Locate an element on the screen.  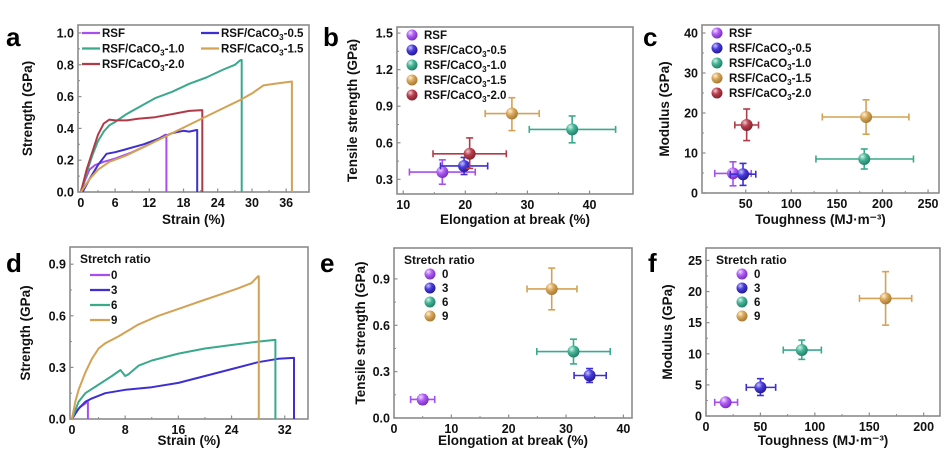
legend-label: RSF is located at coordinates (435, 36).